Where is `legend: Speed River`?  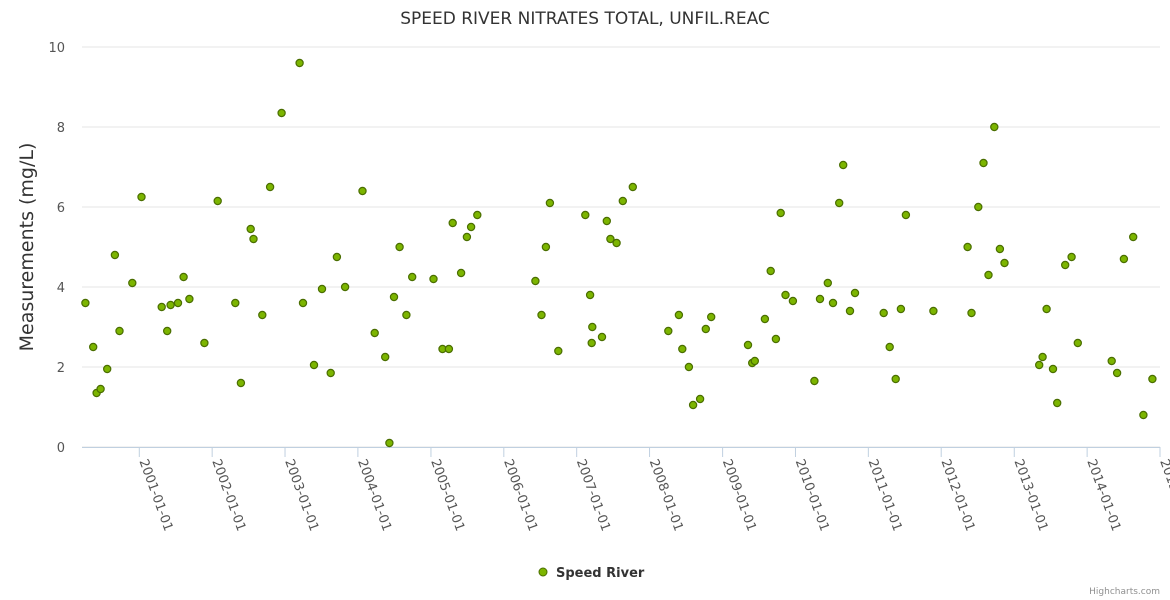
legend: Speed River is located at coordinates (591, 573).